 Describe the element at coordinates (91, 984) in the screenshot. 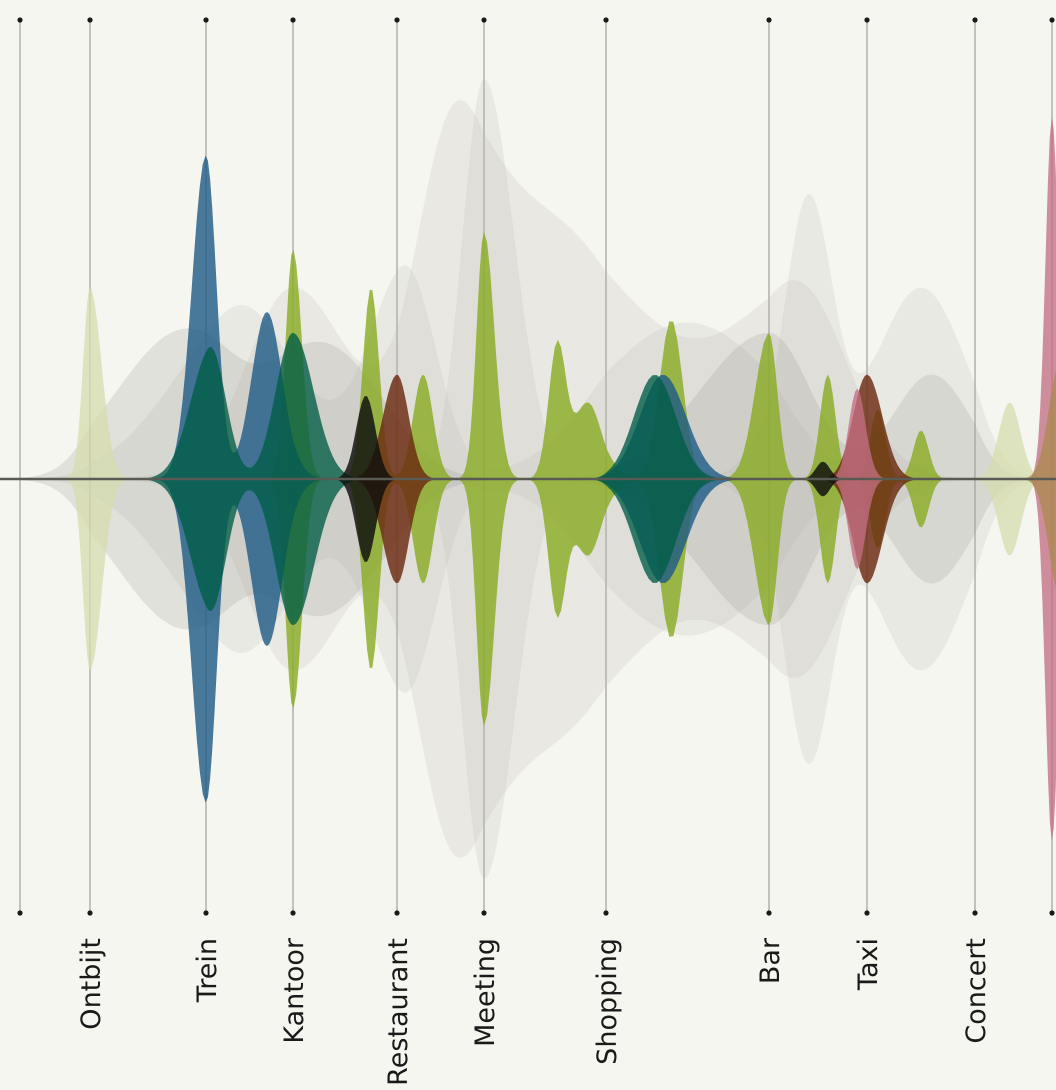

I see `category-label: Ontbijt` at that location.